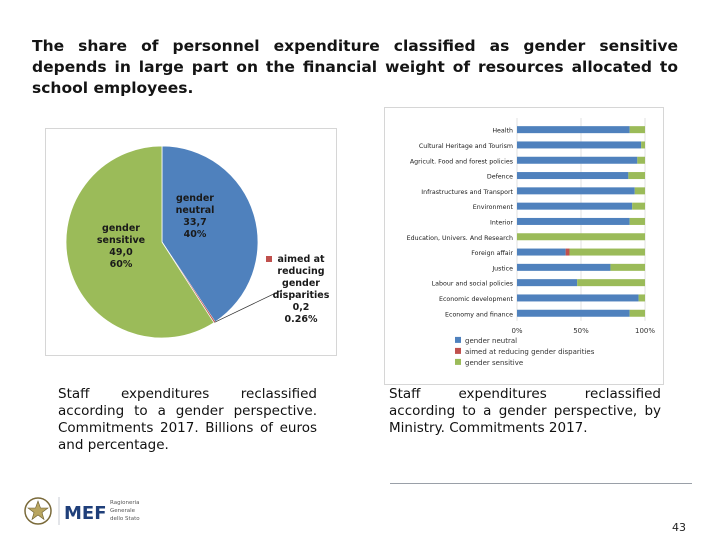  Describe the element at coordinates (500, 177) in the screenshot. I see `category-label: Defence` at that location.